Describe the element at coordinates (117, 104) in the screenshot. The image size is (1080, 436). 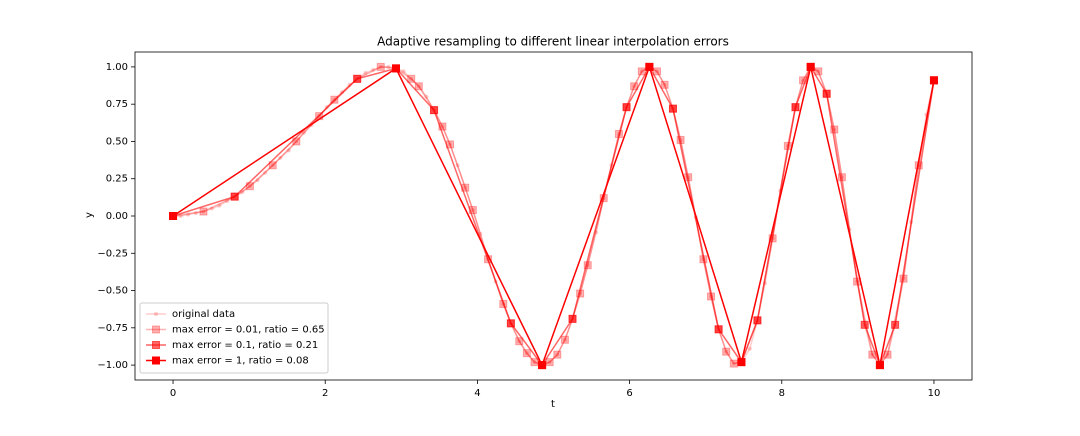
I see `y-tick-label: 0.75` at that location.